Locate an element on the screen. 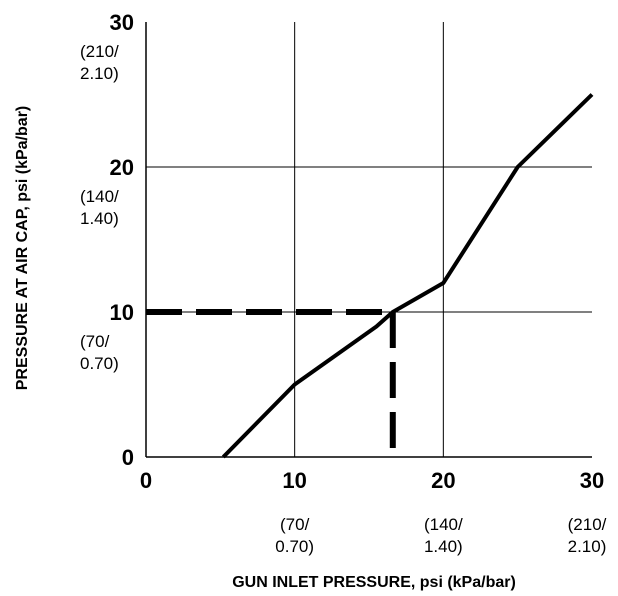 The height and width of the screenshot is (596, 618). y-tick-label-2: 20 is located at coordinates (122, 167).